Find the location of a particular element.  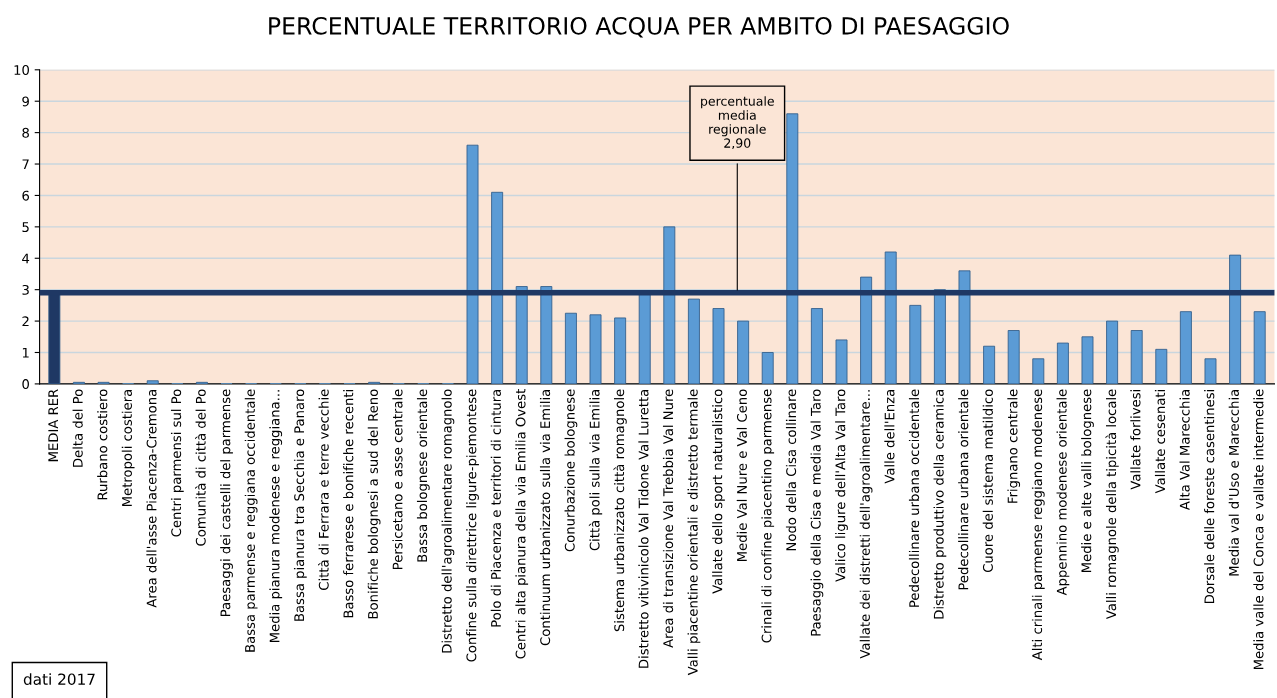

x-tick-label: Area dell'asse Piacenza-Cremona is located at coordinates (151, 498).